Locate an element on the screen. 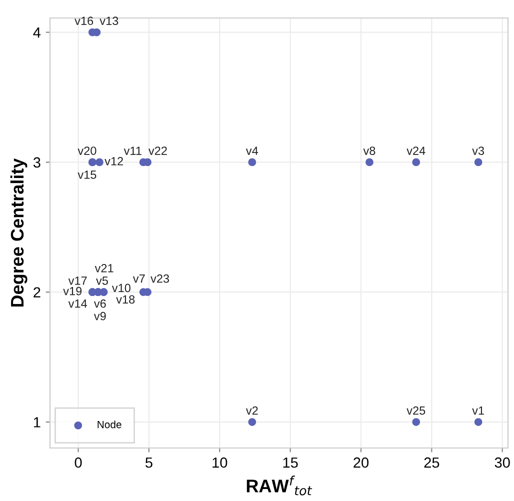 This screenshot has width=514, height=501. x-tick-label: 0 is located at coordinates (78, 462).